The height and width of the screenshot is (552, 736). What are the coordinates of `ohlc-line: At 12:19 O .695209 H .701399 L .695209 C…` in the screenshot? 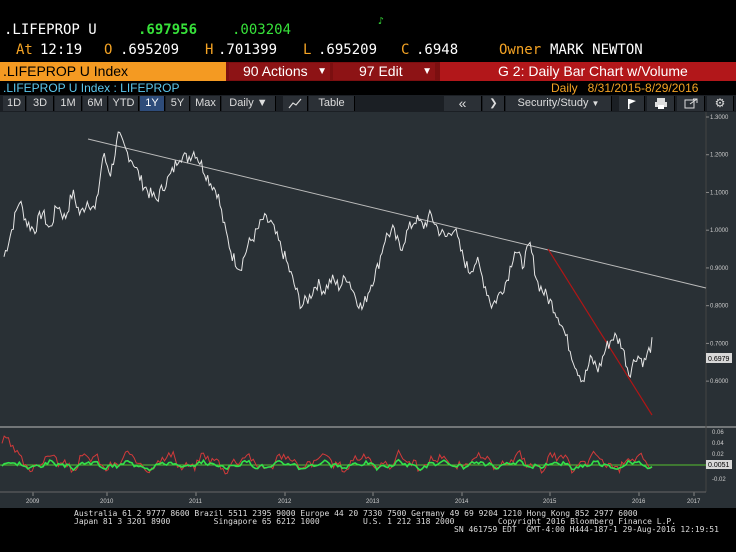 It's located at (329, 50).